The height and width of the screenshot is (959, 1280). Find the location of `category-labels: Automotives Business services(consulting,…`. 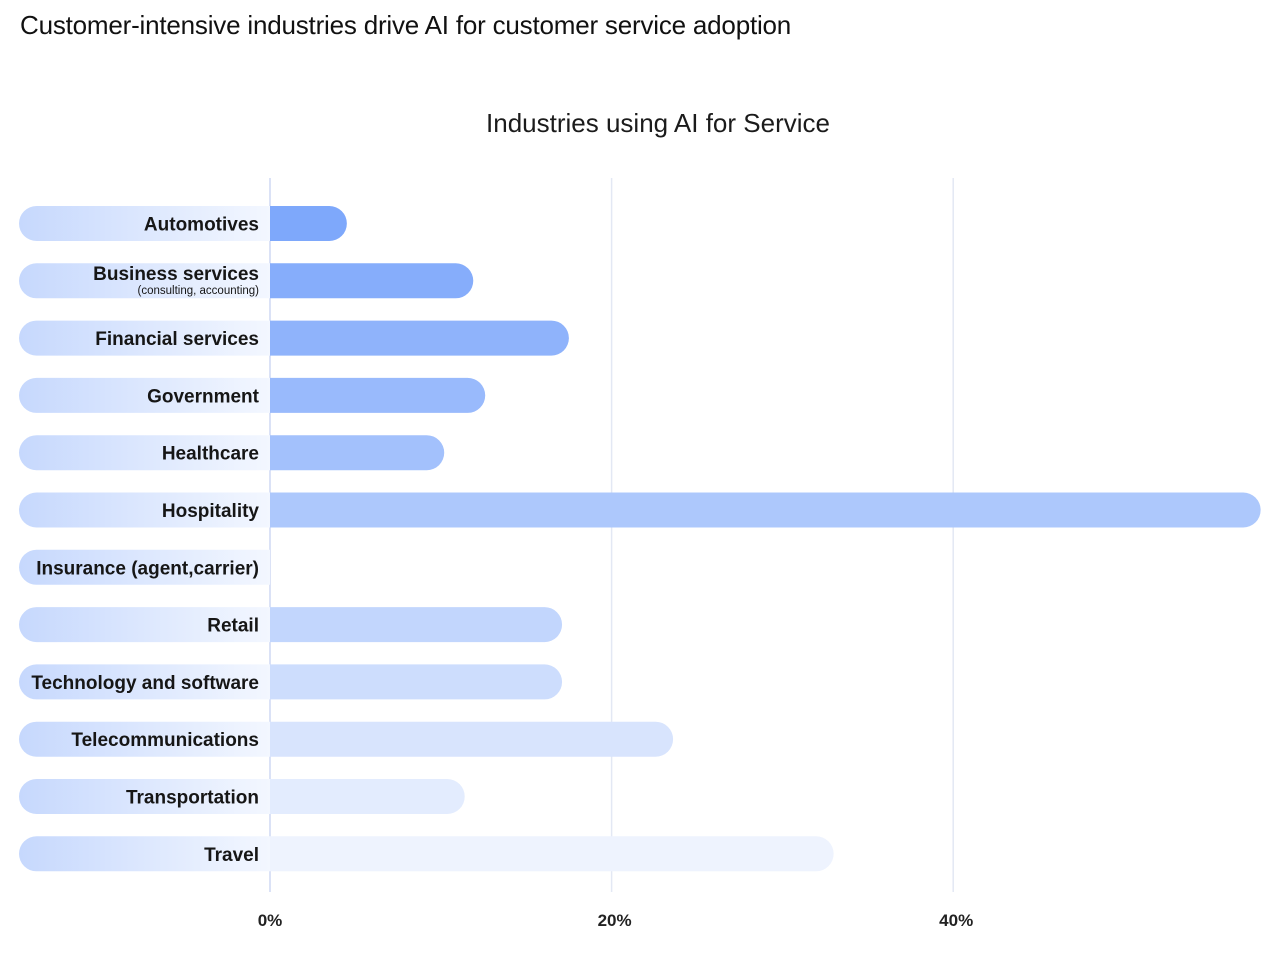

category-labels: Automotives Business services(consulting,… is located at coordinates (145, 540).